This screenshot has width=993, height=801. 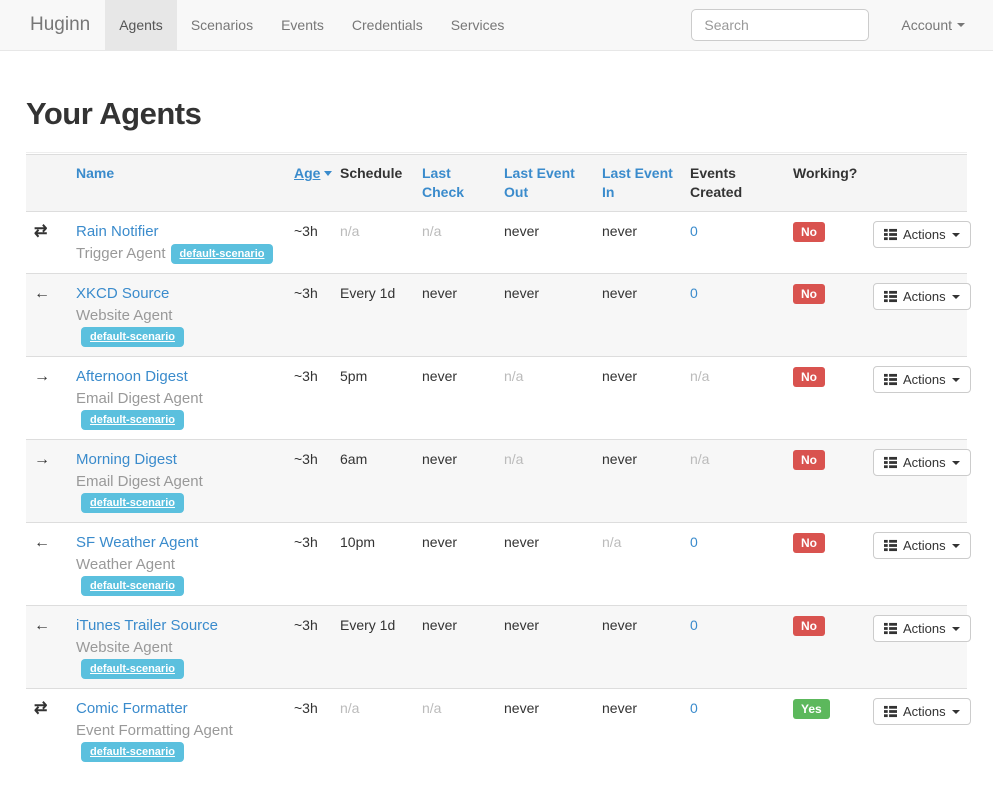 What do you see at coordinates (132, 708) in the screenshot?
I see `agent-name-link: Comic Formatter` at bounding box center [132, 708].